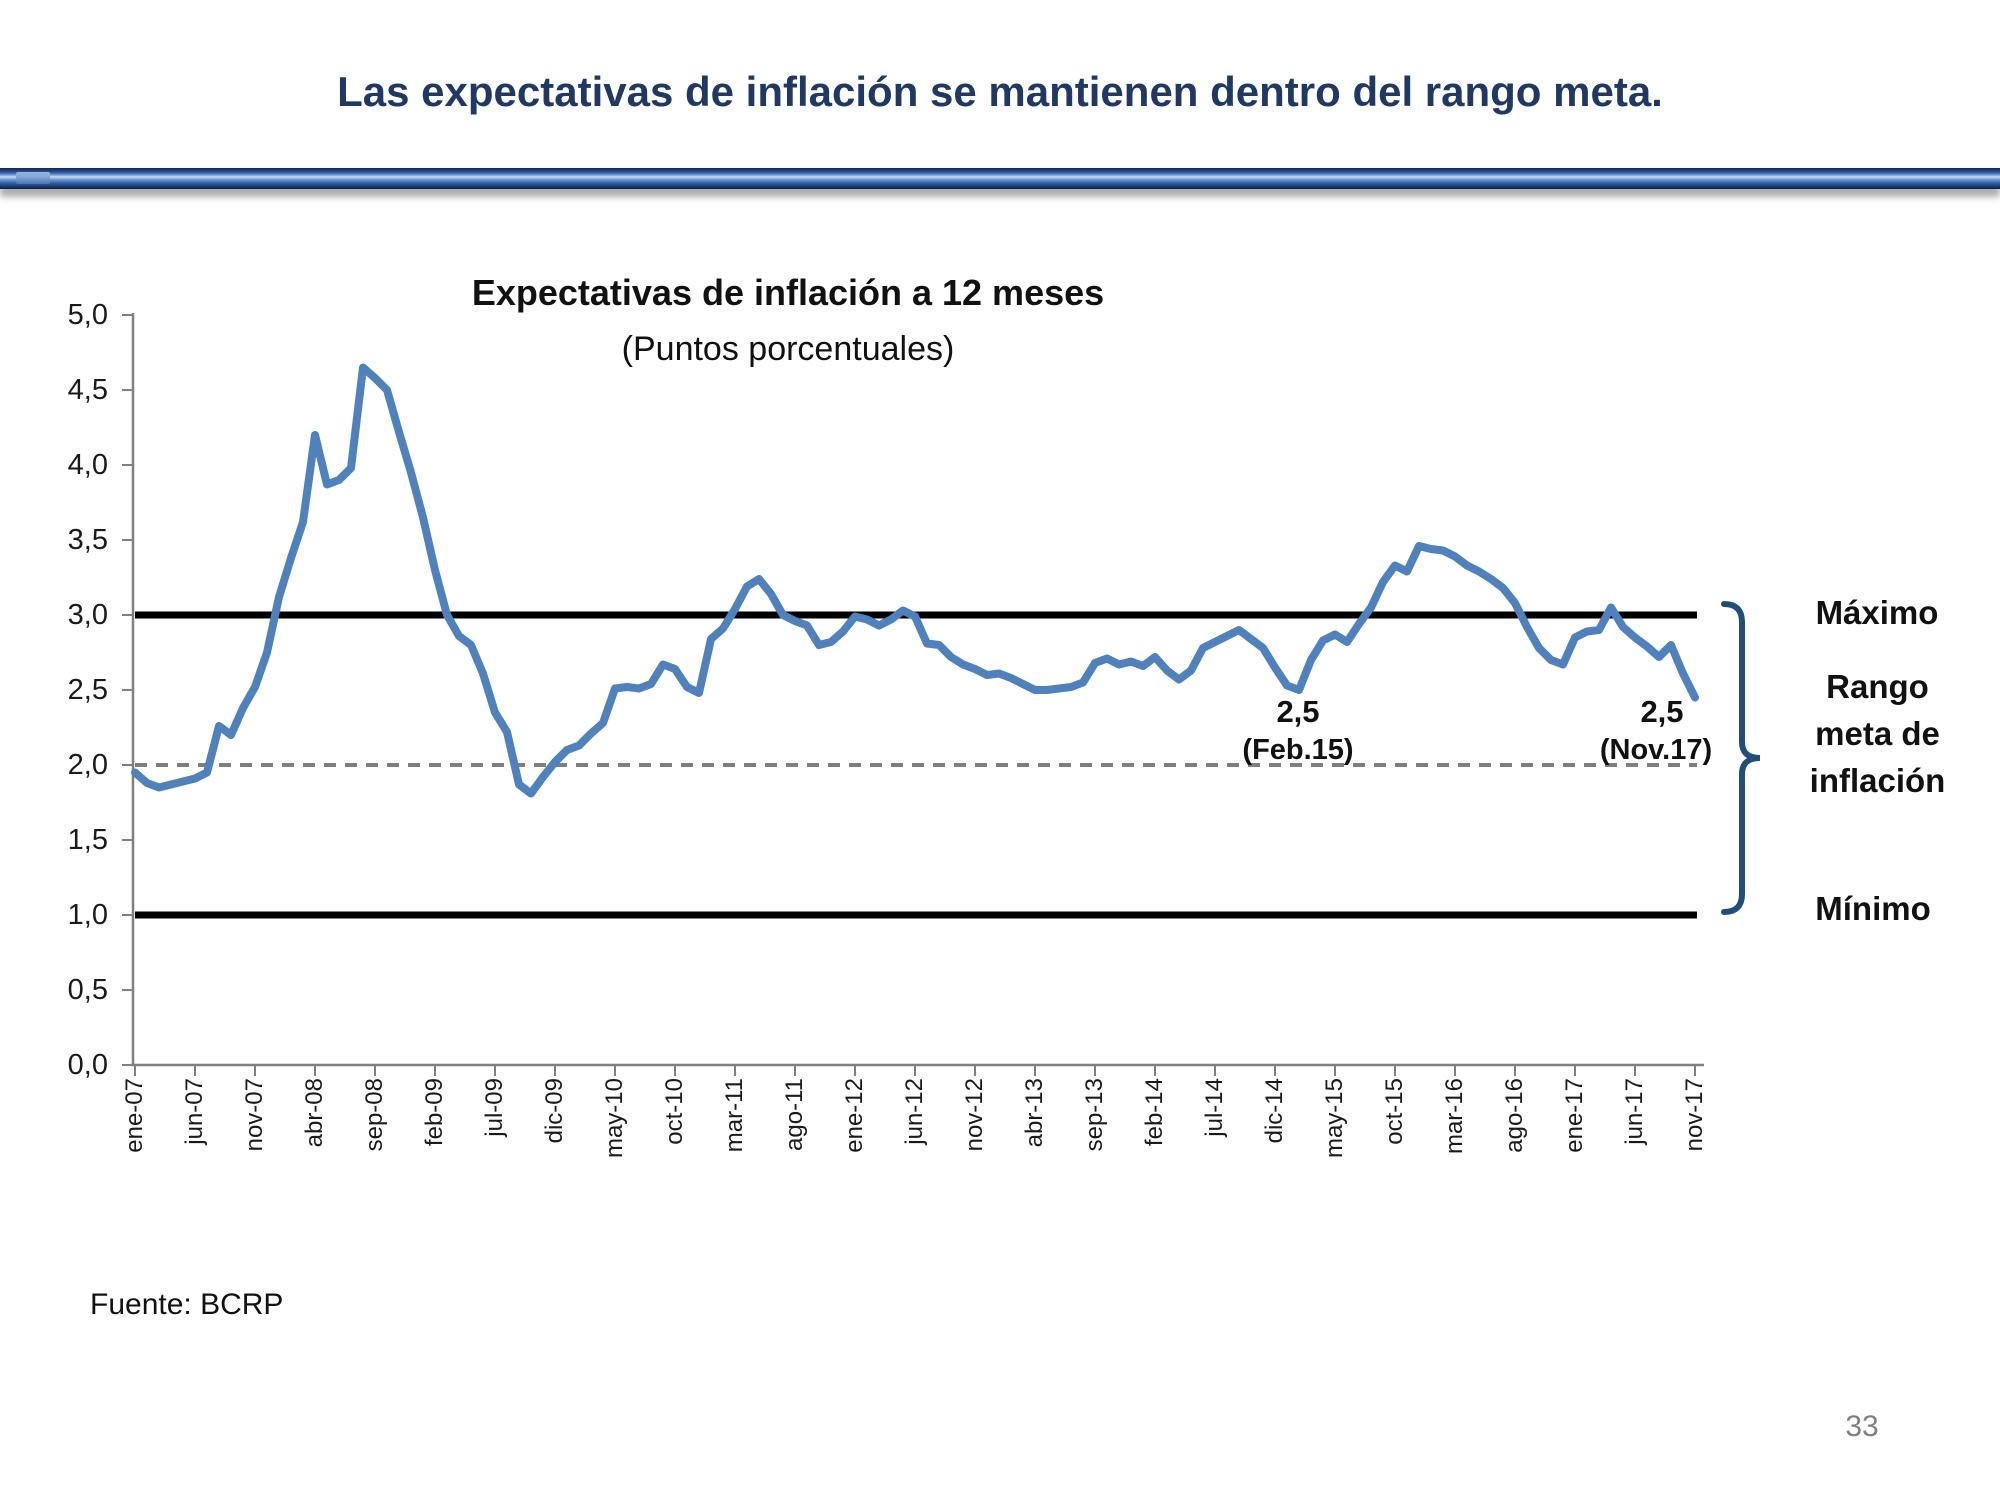  I want to click on x-tick-label: oct-15, so click(1394, 1111).